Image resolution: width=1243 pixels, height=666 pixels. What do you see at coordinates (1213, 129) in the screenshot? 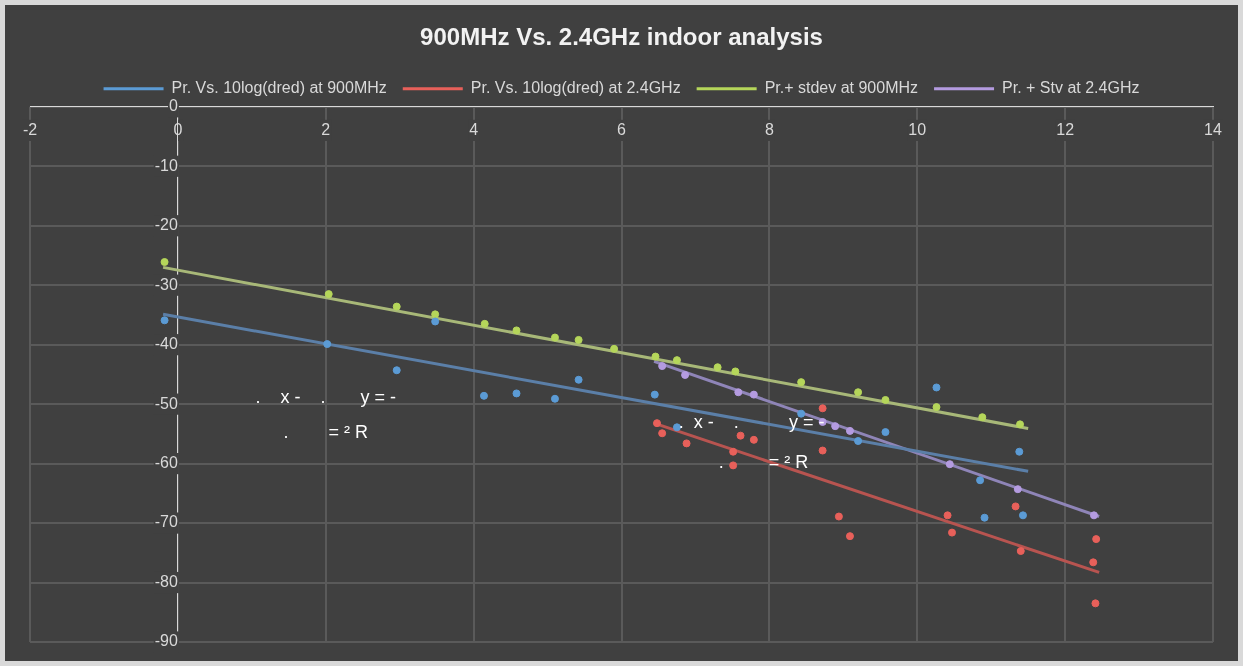
I see `x-tick-label: 14` at bounding box center [1213, 129].